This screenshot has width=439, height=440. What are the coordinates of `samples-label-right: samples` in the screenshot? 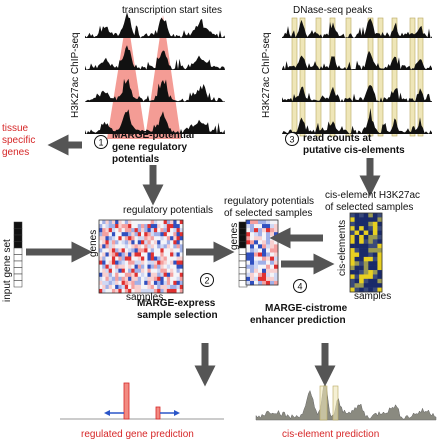 It's located at (372, 296).